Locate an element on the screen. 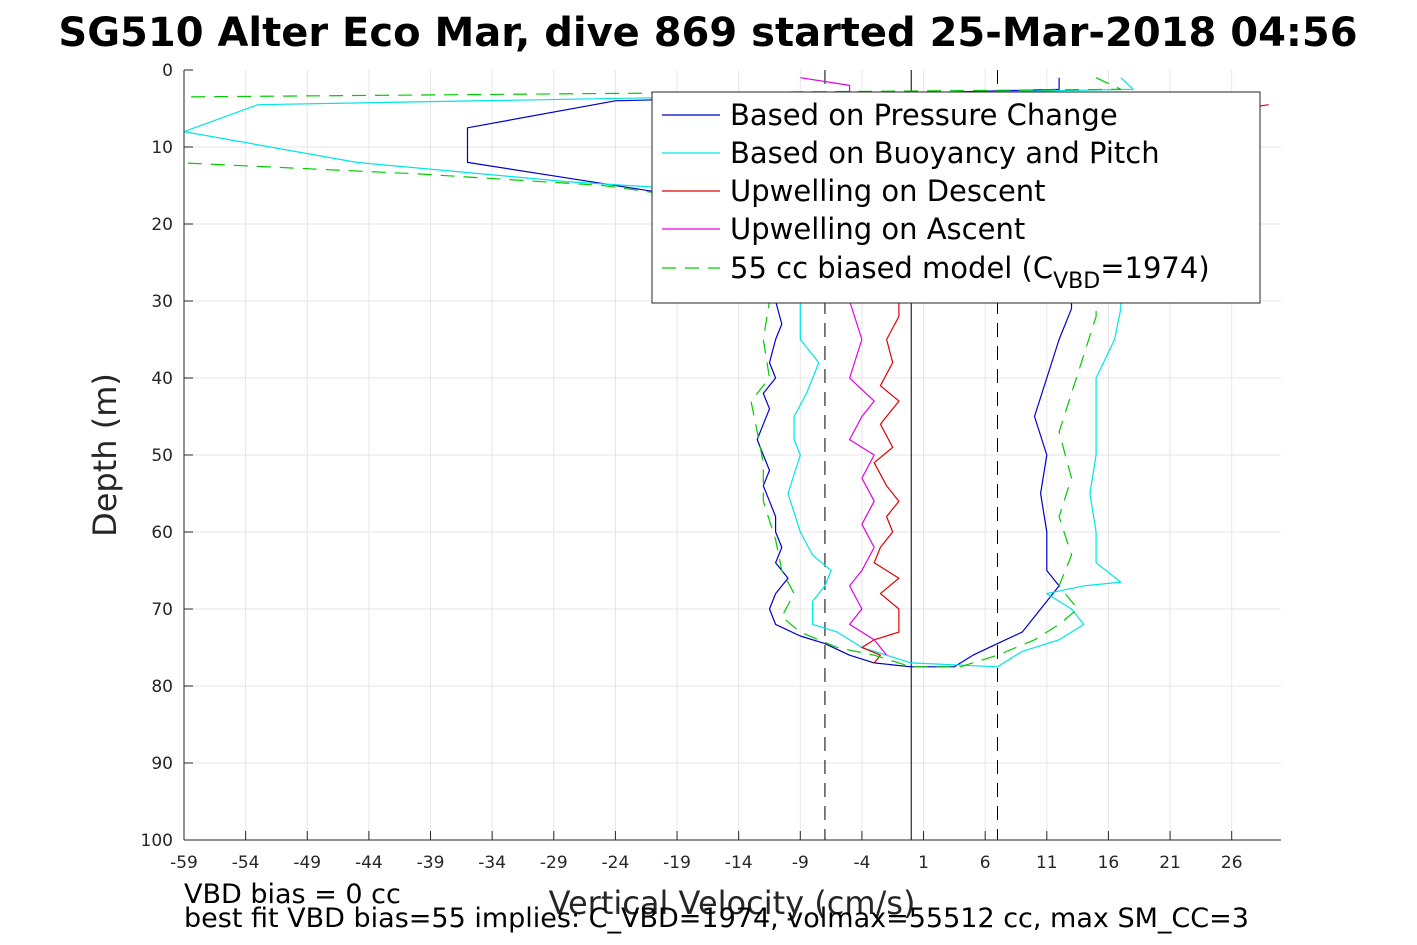 The height and width of the screenshot is (945, 1417). x-tick-label: 6 is located at coordinates (985, 863).